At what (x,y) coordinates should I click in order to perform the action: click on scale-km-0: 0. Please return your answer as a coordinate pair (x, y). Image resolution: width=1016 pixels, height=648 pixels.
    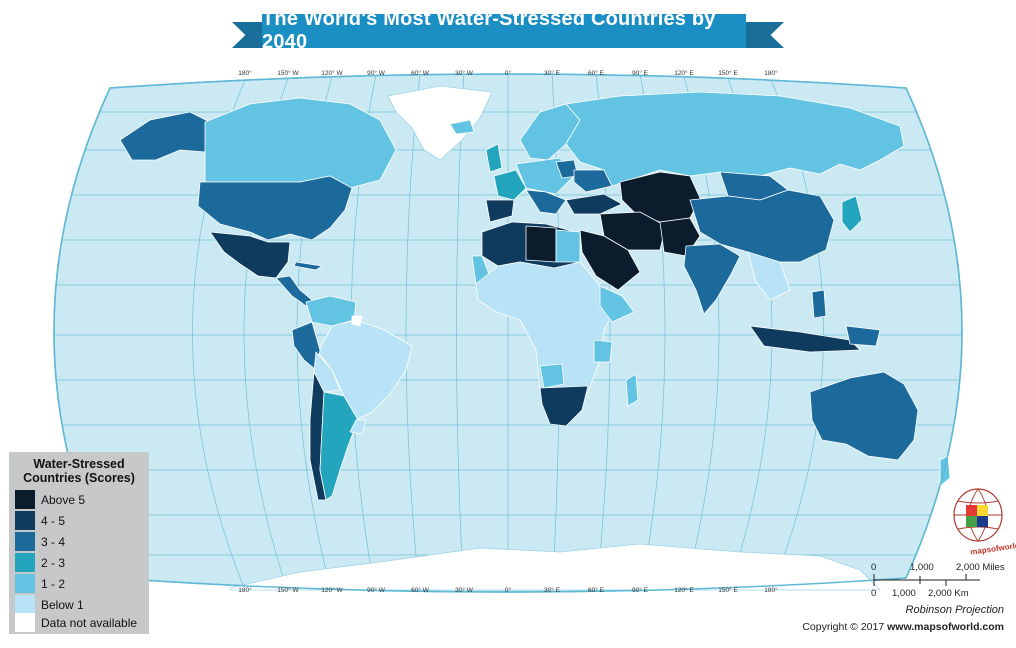
    Looking at the image, I should click on (874, 593).